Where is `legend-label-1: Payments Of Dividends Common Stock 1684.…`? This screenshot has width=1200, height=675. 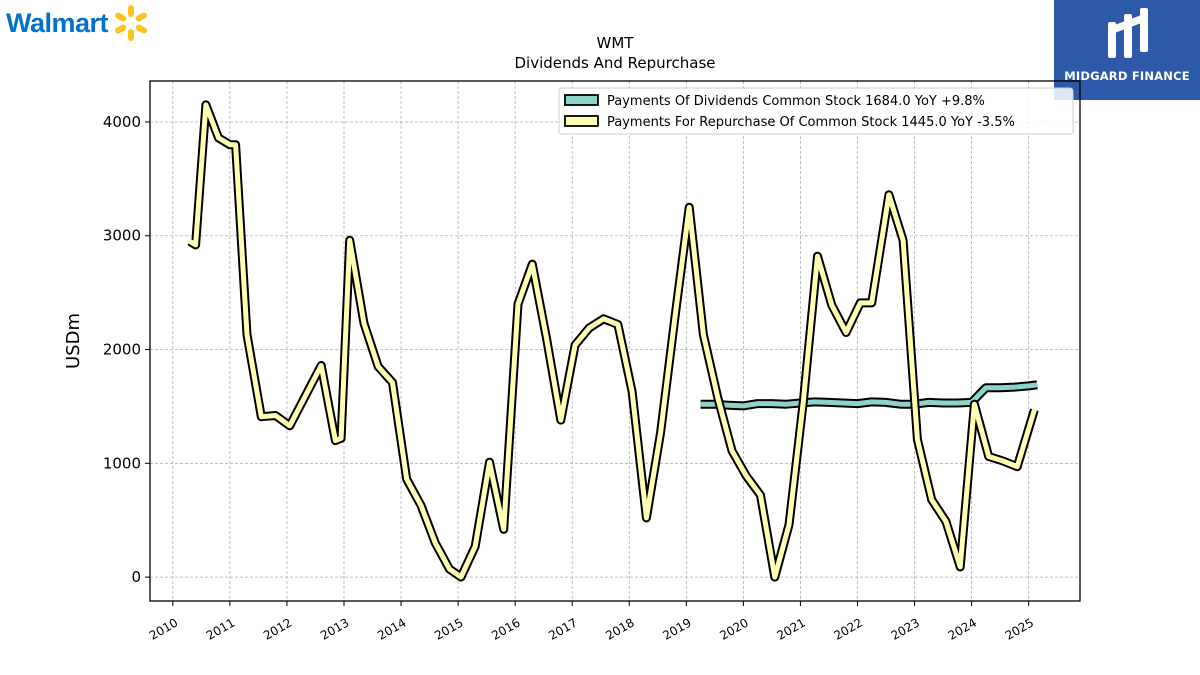
legend-label-1: Payments Of Dividends Common Stock 1684.… is located at coordinates (796, 101).